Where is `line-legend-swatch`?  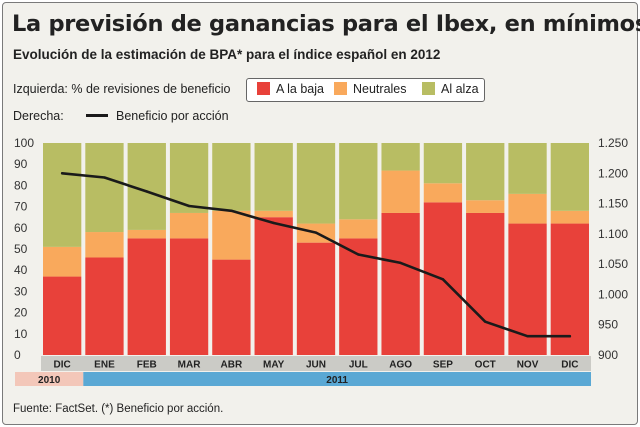
line-legend-swatch is located at coordinates (97, 116).